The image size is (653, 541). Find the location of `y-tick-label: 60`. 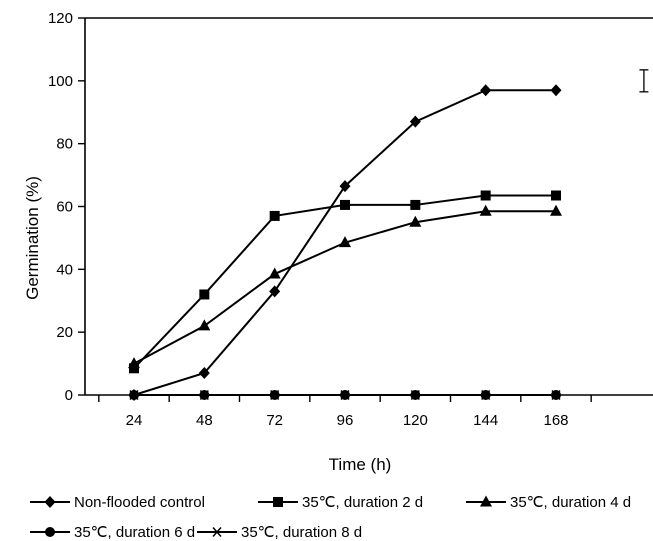

y-tick-label: 60 is located at coordinates (64, 207).